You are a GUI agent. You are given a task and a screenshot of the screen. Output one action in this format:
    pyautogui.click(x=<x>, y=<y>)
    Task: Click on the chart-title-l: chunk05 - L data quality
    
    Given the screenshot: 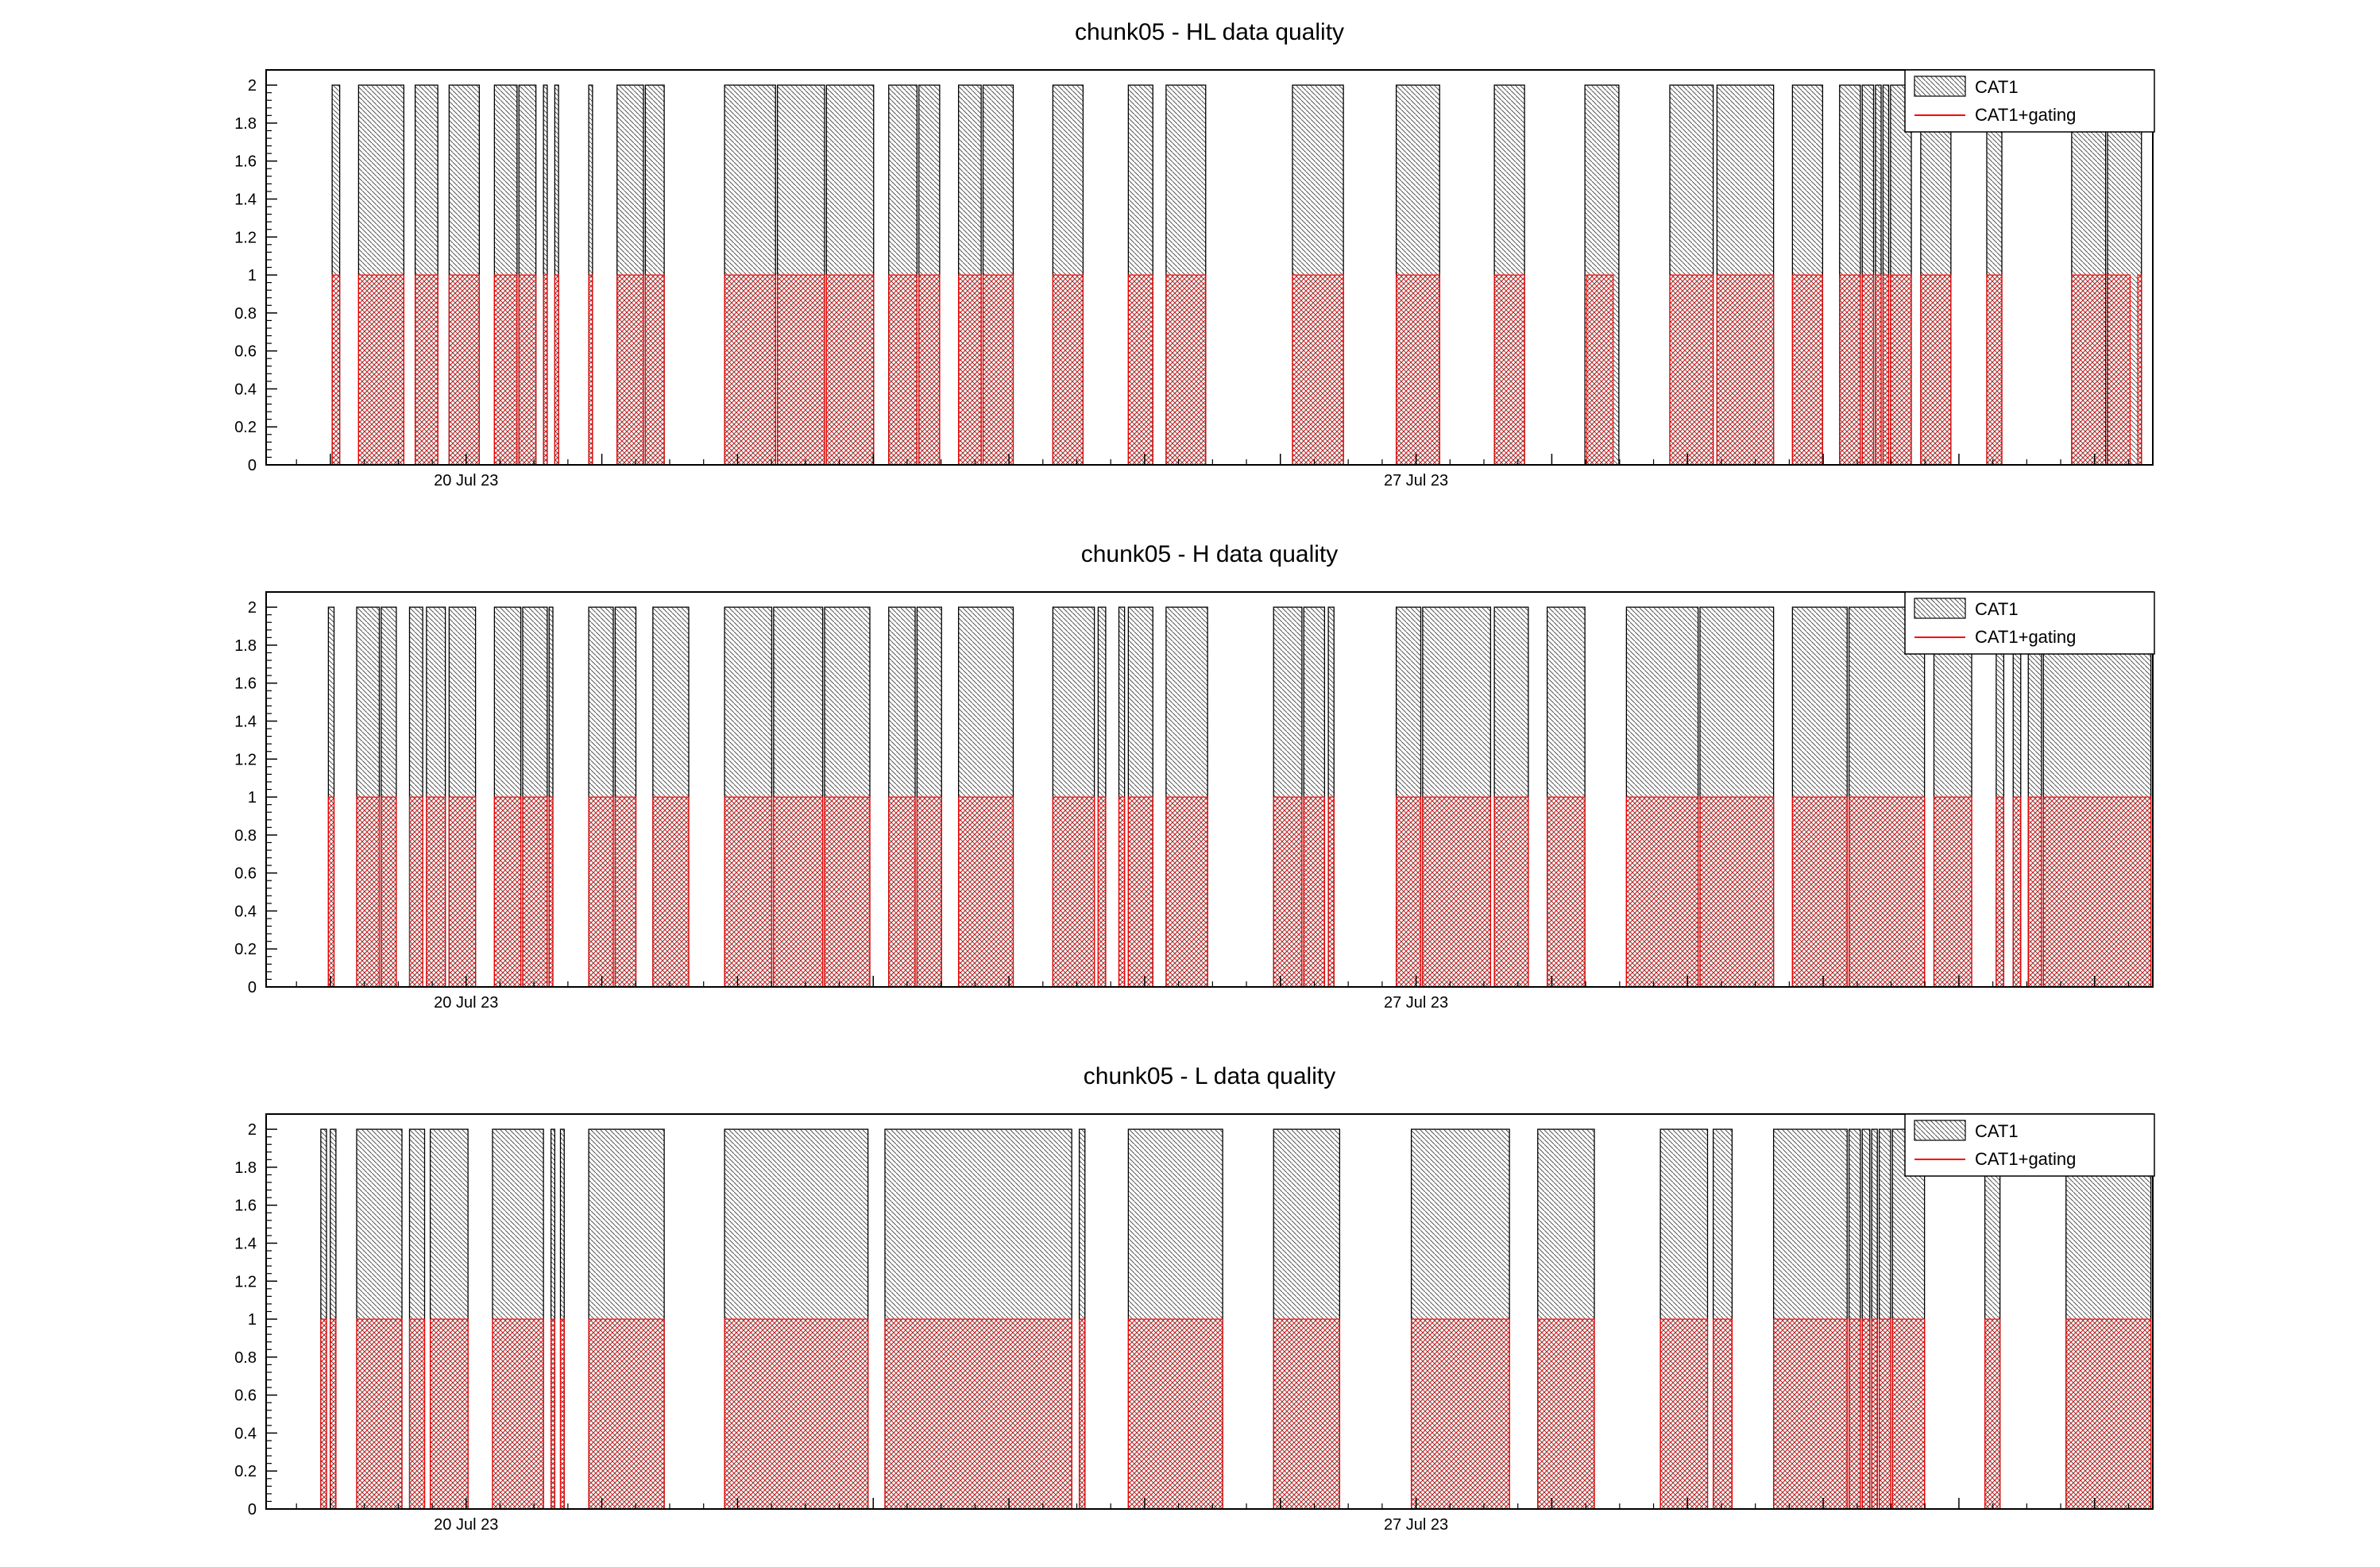 What is the action you would take?
    pyautogui.click(x=1209, y=1076)
    